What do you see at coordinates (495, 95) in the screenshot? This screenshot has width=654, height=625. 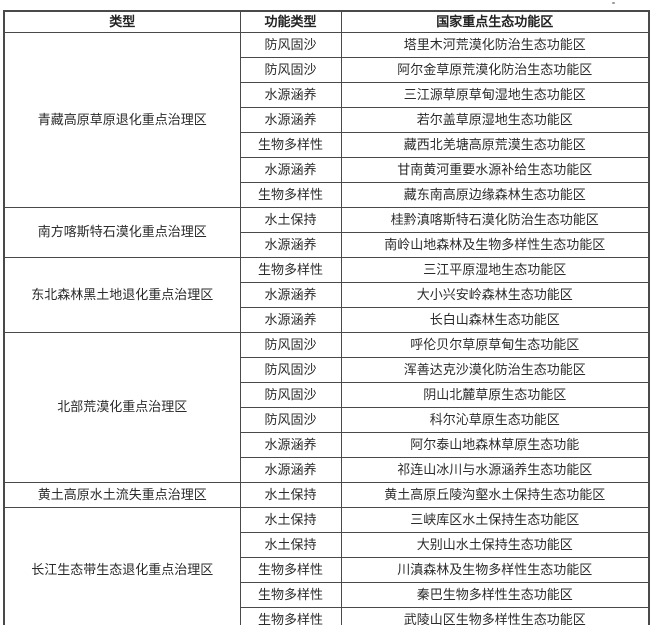 I see `zone-cell: 三江源草原草甸湿地生态功能区` at bounding box center [495, 95].